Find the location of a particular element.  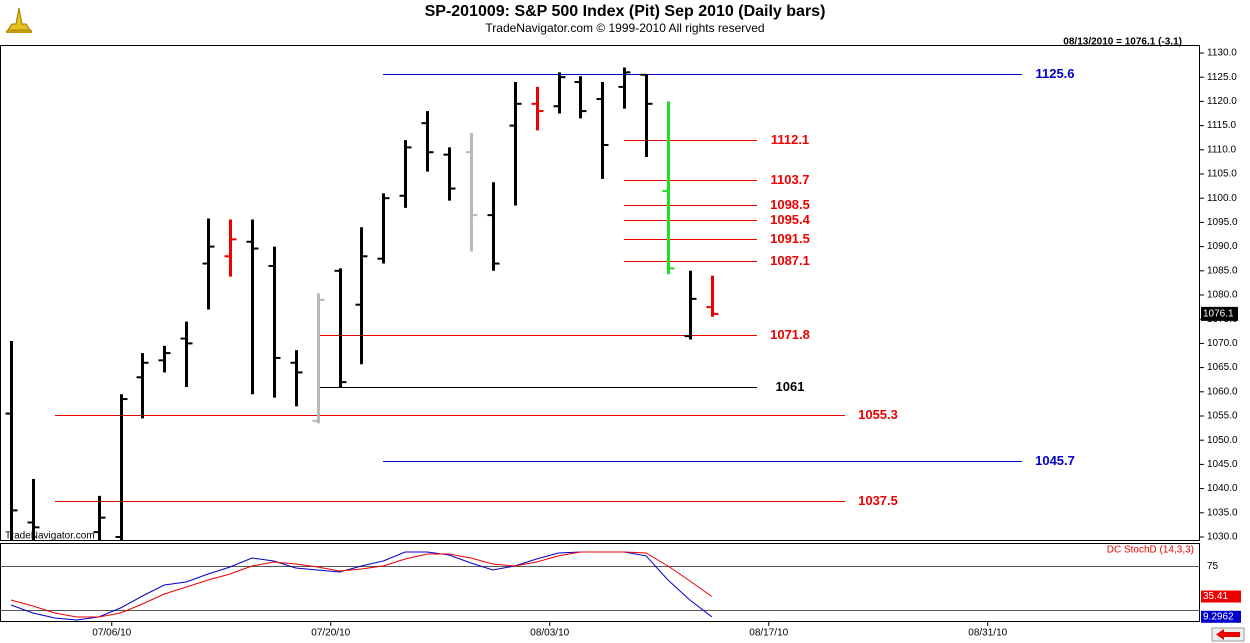

y-tick-label: 1070.0 is located at coordinates (1222, 343).